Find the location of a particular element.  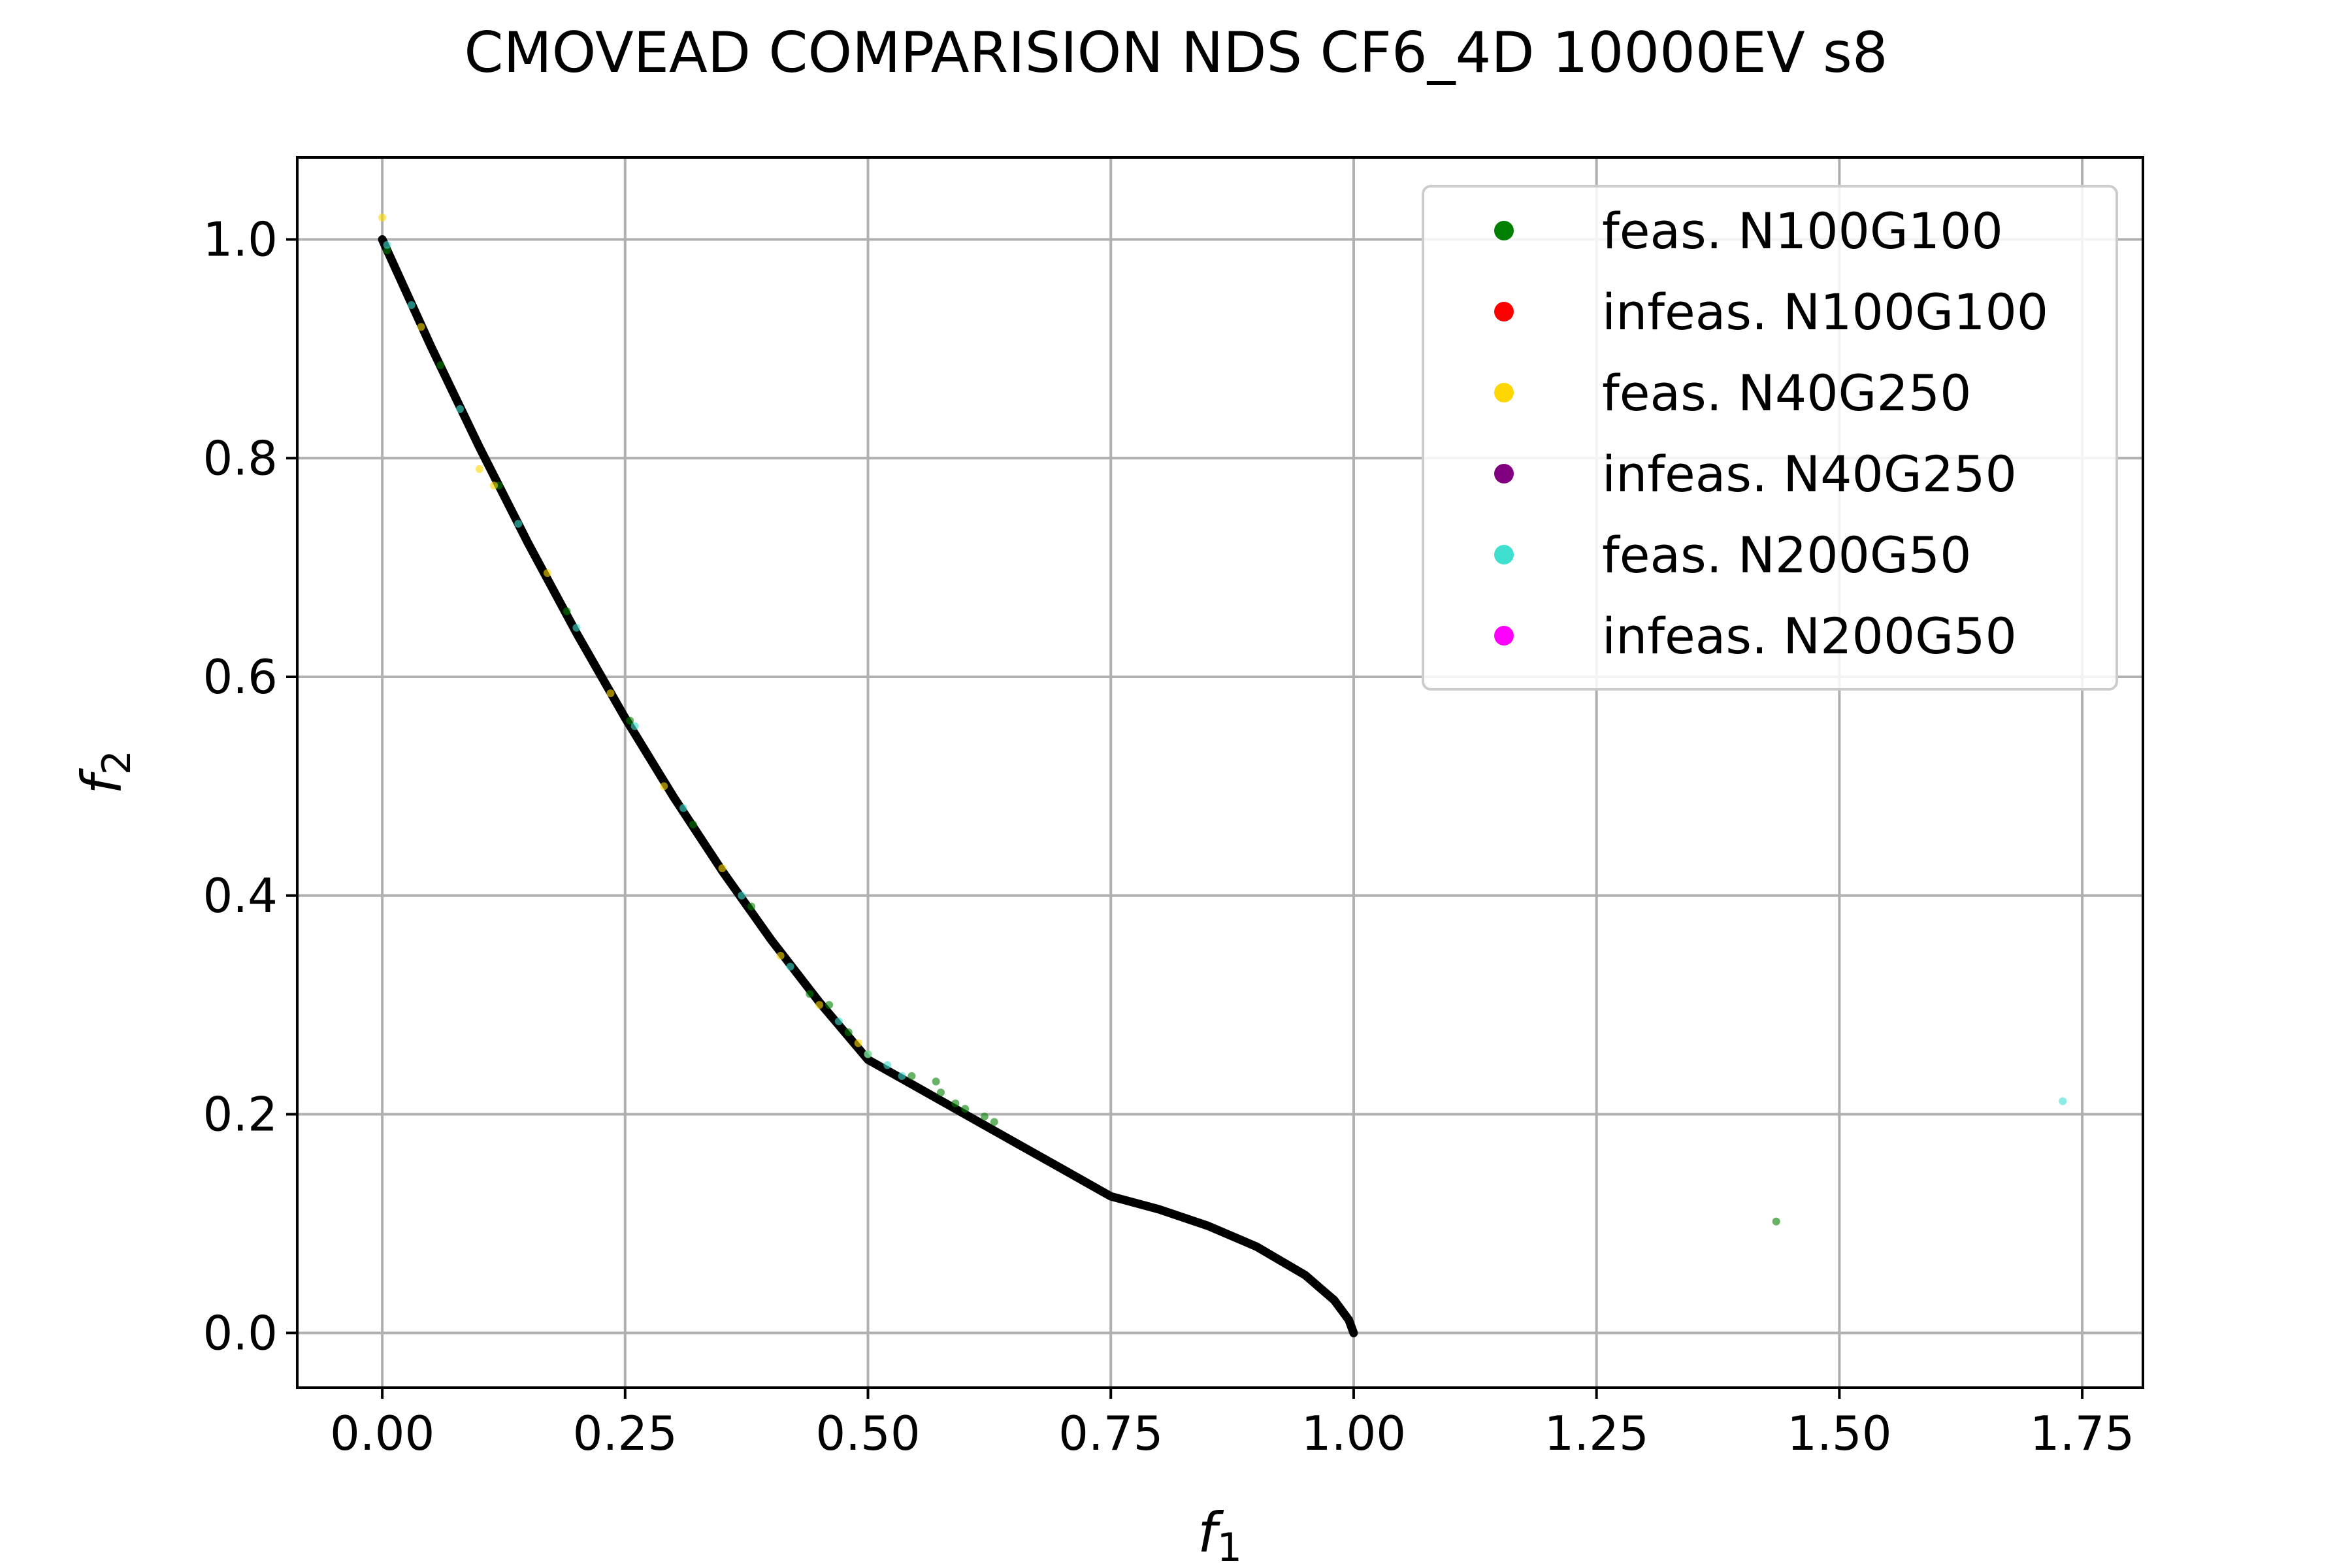

y-tick-label: 0.6 is located at coordinates (240, 676).